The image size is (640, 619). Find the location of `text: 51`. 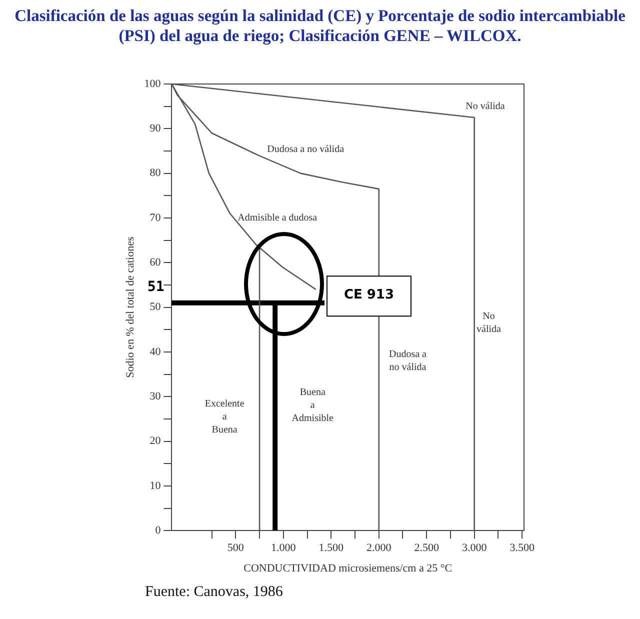

text: 51 is located at coordinates (155, 286).